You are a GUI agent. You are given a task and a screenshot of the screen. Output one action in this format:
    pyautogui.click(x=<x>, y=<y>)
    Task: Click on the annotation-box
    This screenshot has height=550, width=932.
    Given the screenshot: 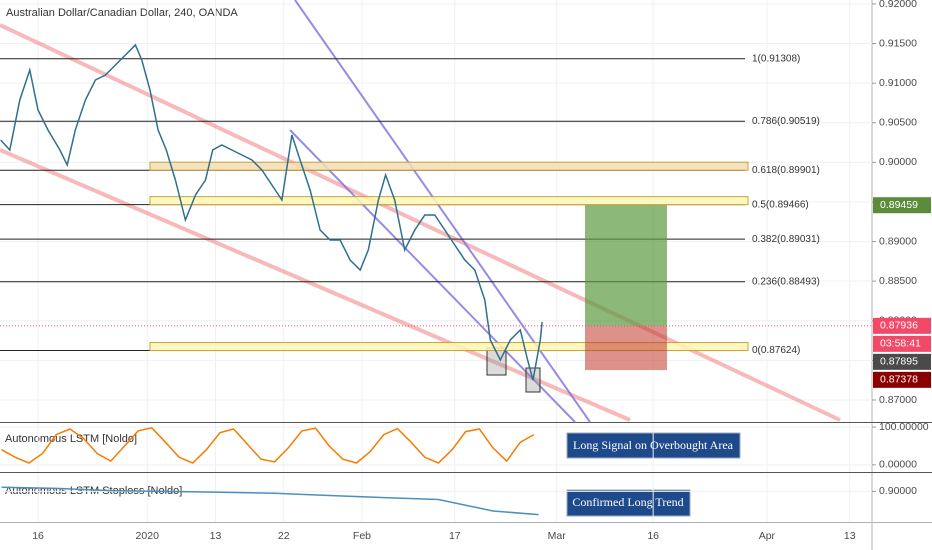 What is the action you would take?
    pyautogui.click(x=628, y=503)
    